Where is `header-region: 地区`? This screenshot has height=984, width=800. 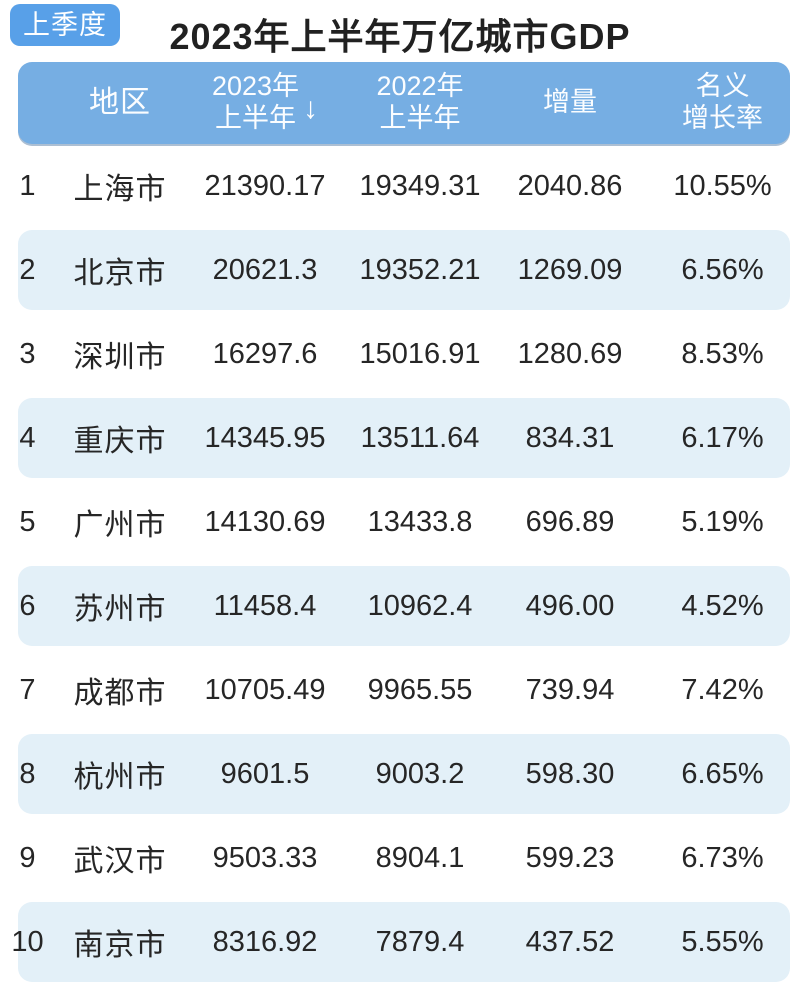 header-region: 地区 is located at coordinates (120, 103).